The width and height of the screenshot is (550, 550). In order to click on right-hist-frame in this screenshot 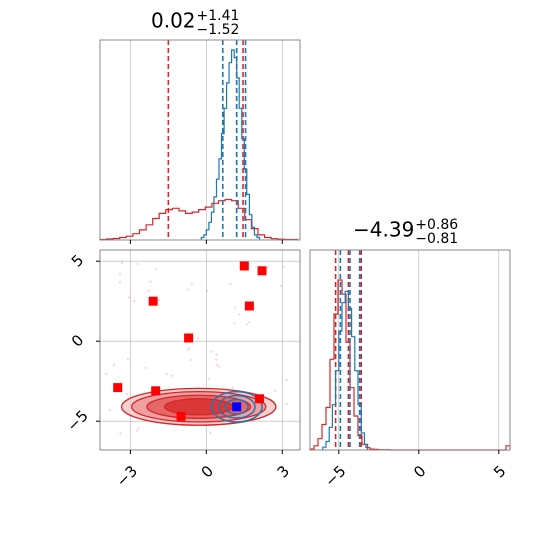, I will do `click(410, 350)`.